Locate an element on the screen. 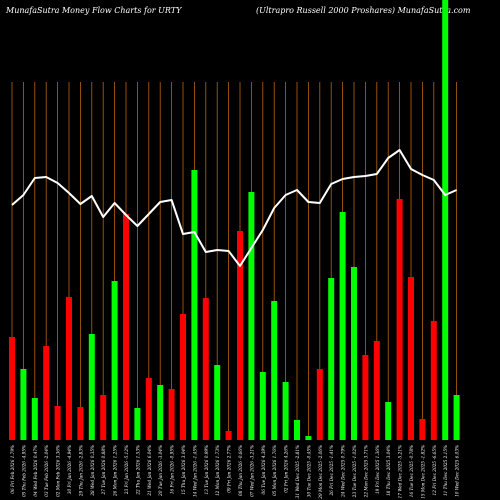 The height and width of the screenshot is (500, 500). x-tick-label: 26 Mon Jan 2026 1.25% is located at coordinates (115, 471).